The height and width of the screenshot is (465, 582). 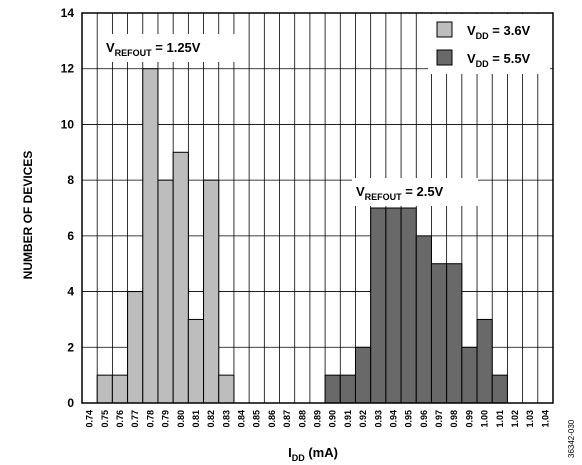 What do you see at coordinates (484, 361) in the screenshot?
I see `bar-5.5V-1.00` at bounding box center [484, 361].